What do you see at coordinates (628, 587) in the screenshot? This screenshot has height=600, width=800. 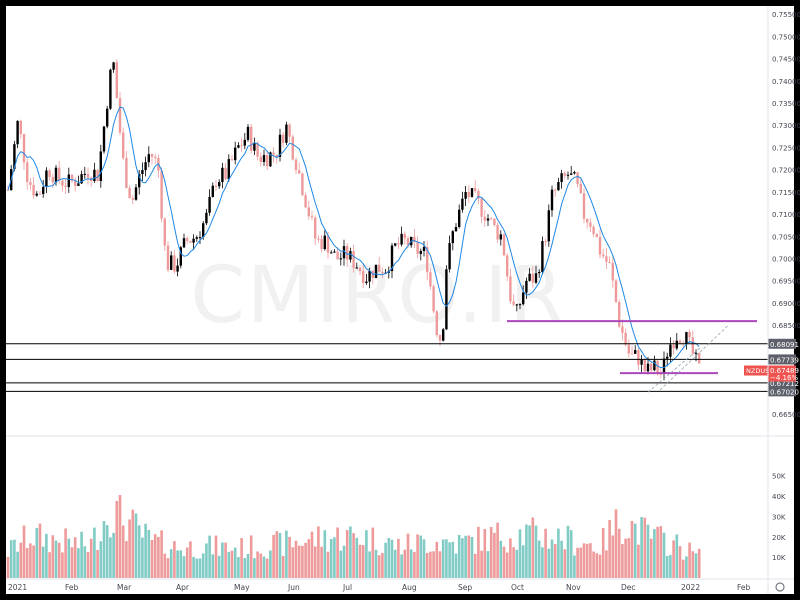 I see `time-tick-label: Dec` at bounding box center [628, 587].